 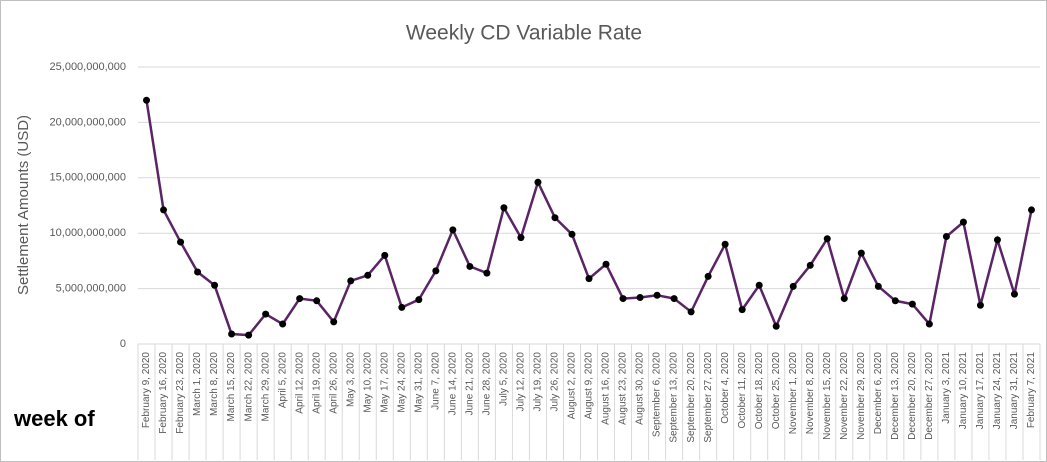 I want to click on x-tick-label: October 4, 2020, so click(x=725, y=388).